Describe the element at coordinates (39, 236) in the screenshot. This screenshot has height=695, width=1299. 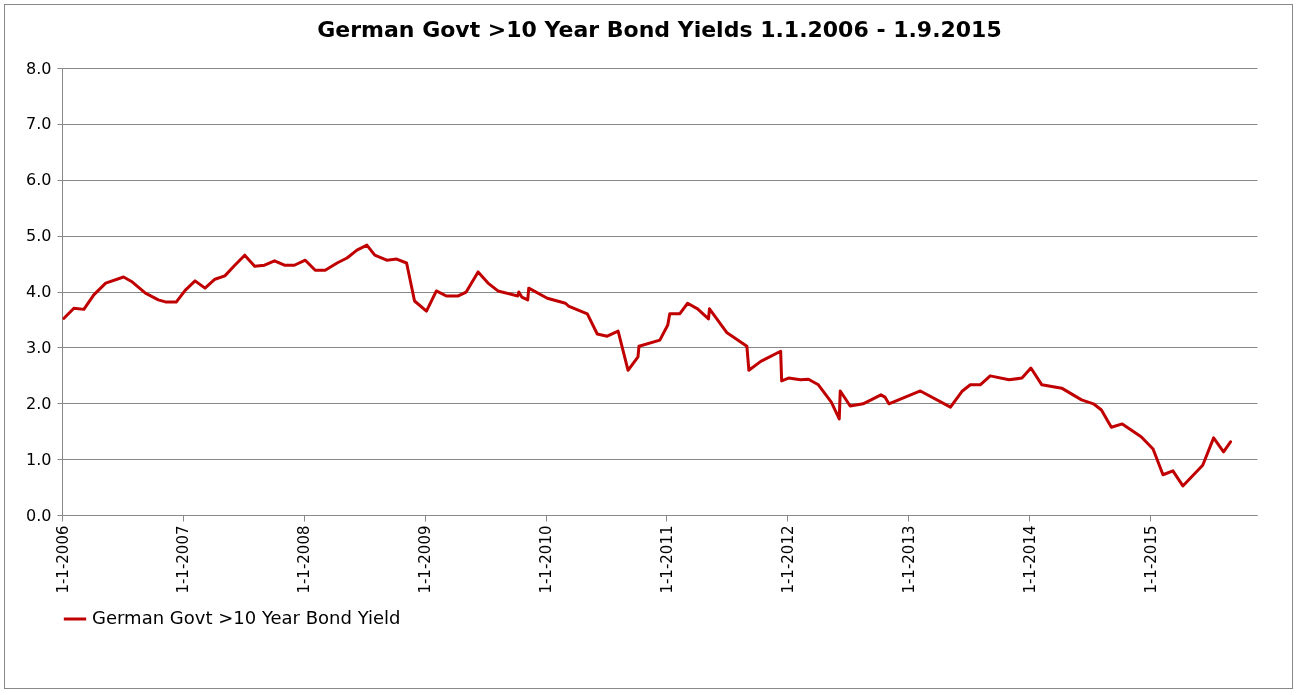
I see `y-tick-label: 5.0` at that location.